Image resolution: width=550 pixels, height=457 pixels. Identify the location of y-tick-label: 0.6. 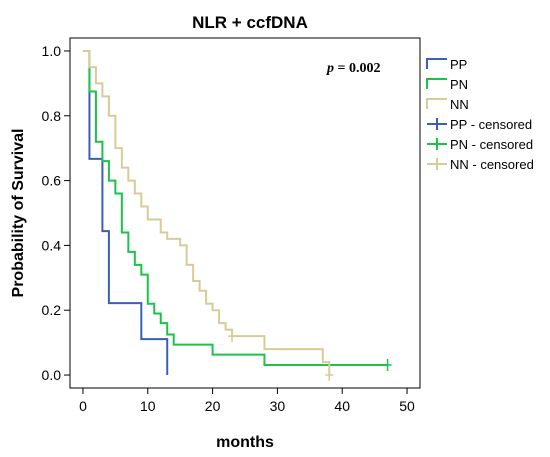
(52, 181).